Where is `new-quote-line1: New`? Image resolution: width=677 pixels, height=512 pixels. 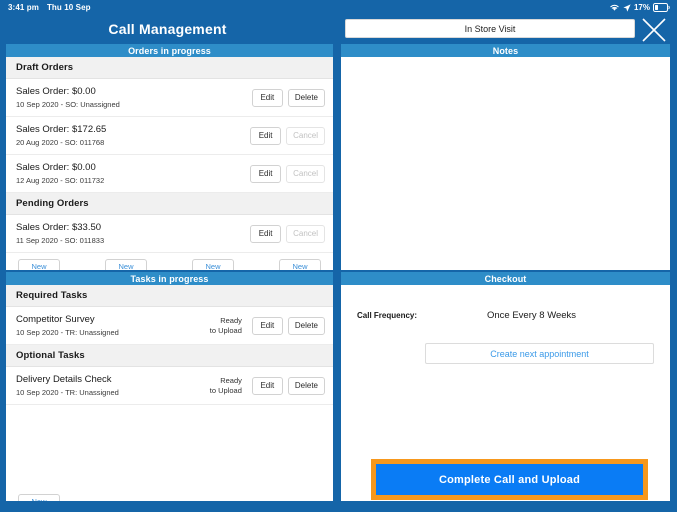
new-quote-line1: New is located at coordinates (39, 266).